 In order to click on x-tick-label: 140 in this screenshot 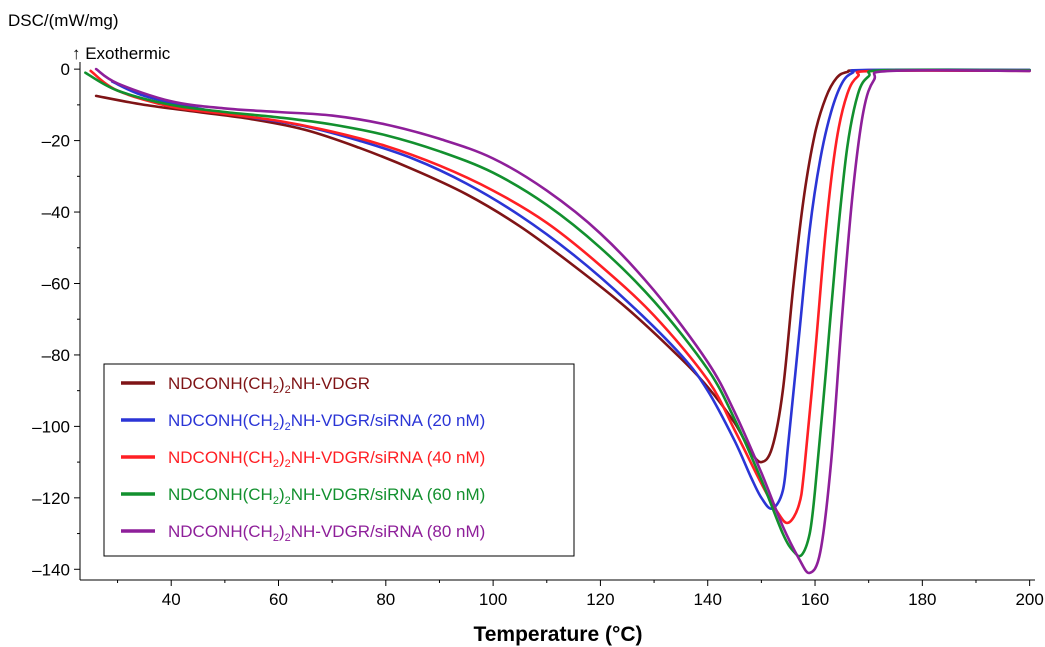, I will do `click(708, 599)`.